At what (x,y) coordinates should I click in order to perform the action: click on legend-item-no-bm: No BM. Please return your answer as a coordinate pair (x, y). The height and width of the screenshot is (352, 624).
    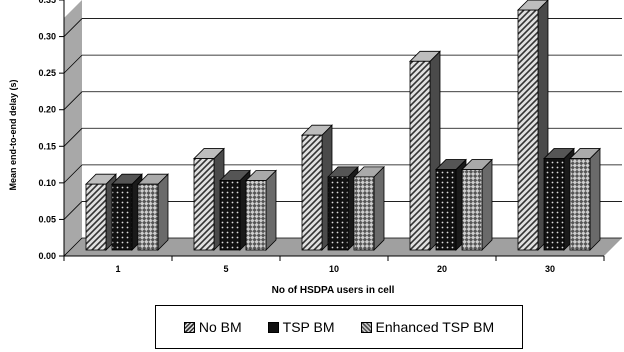
    Looking at the image, I should click on (212, 327).